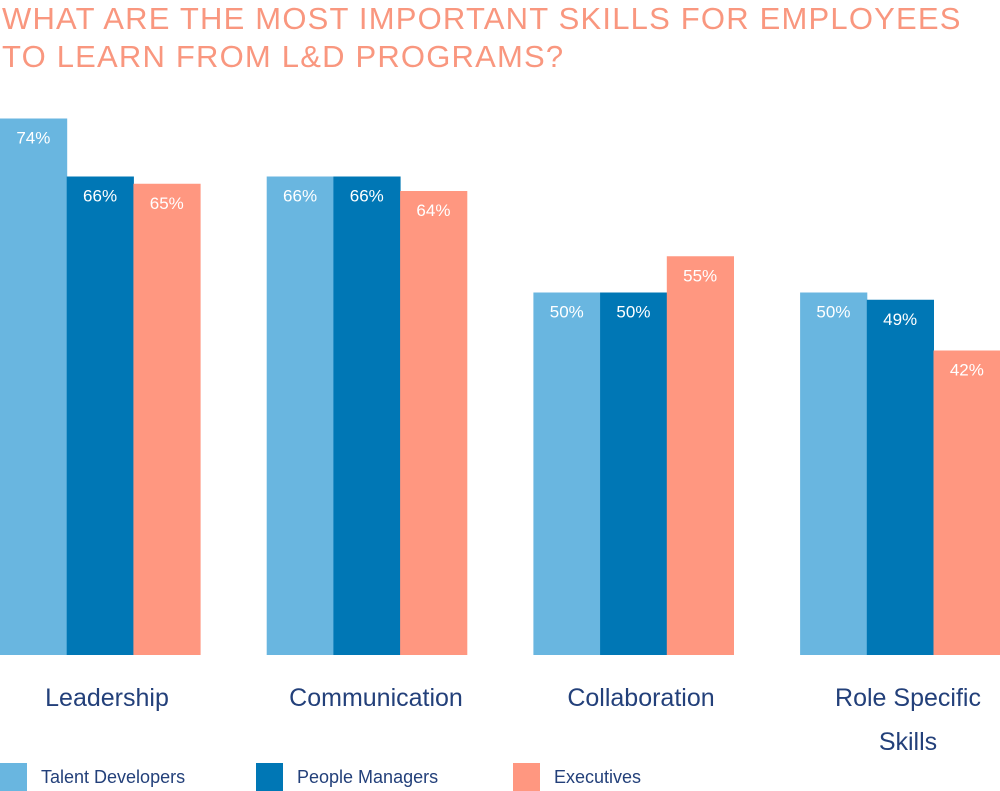 The width and height of the screenshot is (1000, 791). What do you see at coordinates (634, 473) in the screenshot?
I see `bar-collaboration-people-managers` at bounding box center [634, 473].